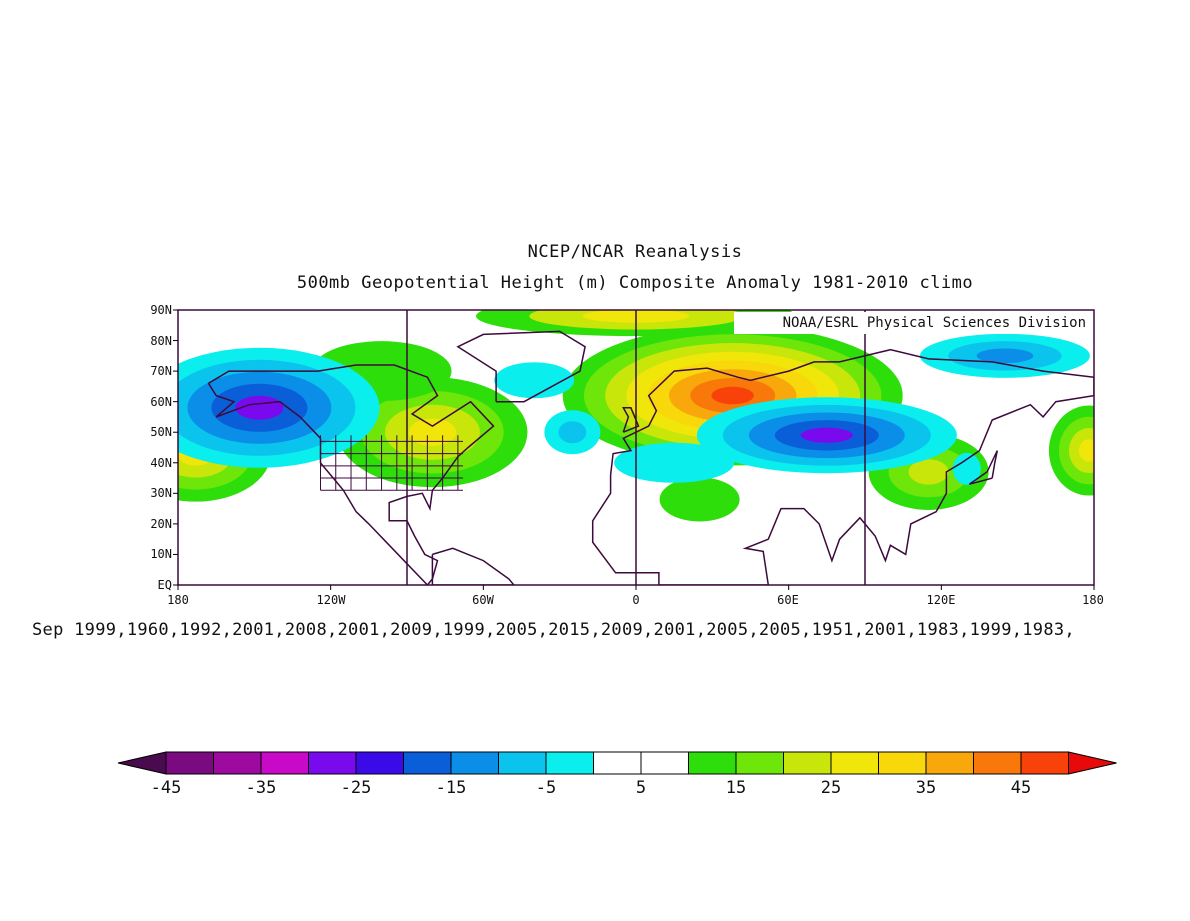  What do you see at coordinates (161, 402) in the screenshot?
I see `y-tick-label: 60N` at bounding box center [161, 402].